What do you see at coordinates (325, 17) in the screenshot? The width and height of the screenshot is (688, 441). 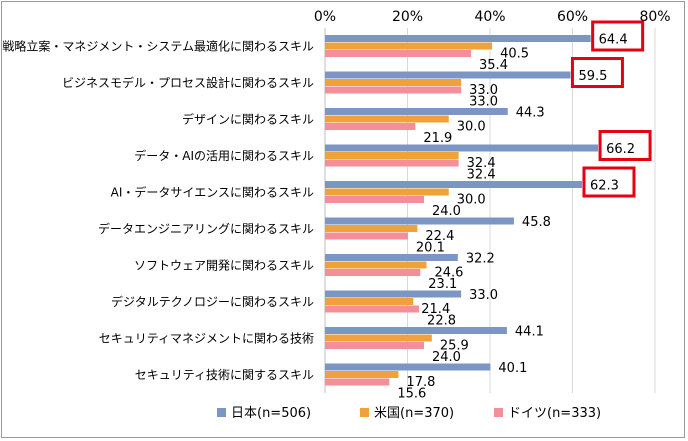 I see `x-tick-label: 0%` at bounding box center [325, 17].